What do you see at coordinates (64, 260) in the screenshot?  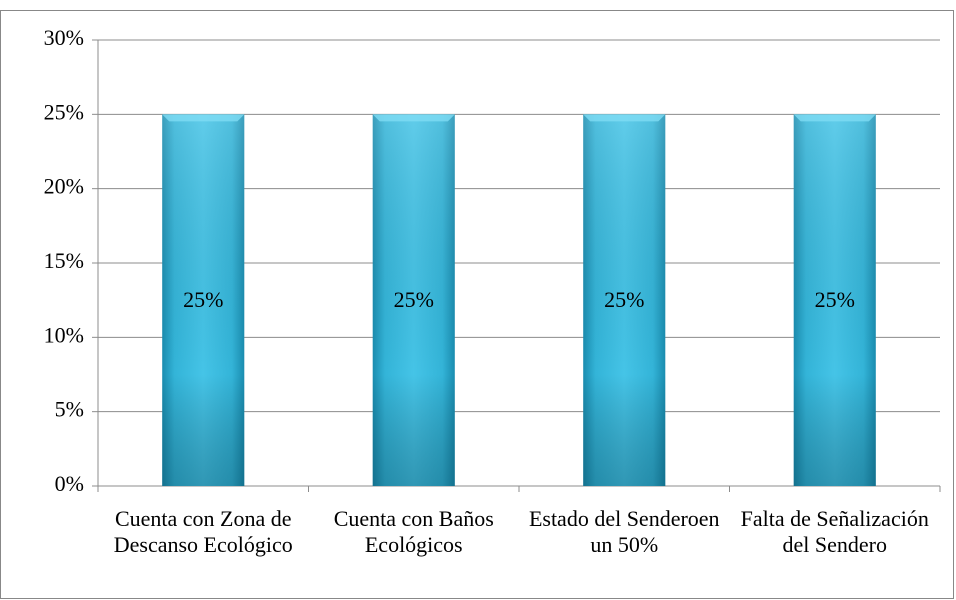 I see `y-tick-label: 15%` at bounding box center [64, 260].